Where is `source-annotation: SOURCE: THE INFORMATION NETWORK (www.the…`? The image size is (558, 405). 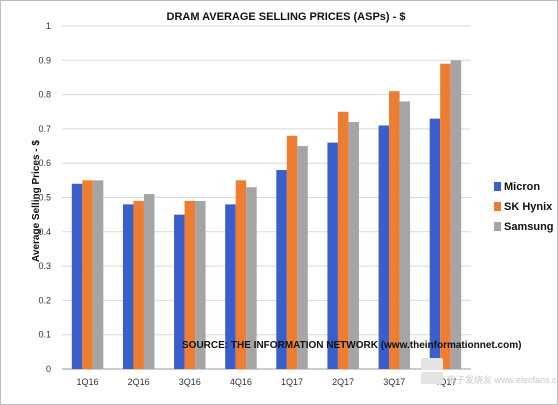
source-annotation: SOURCE: THE INFORMATION NETWORK (www.the… is located at coordinates (351, 345).